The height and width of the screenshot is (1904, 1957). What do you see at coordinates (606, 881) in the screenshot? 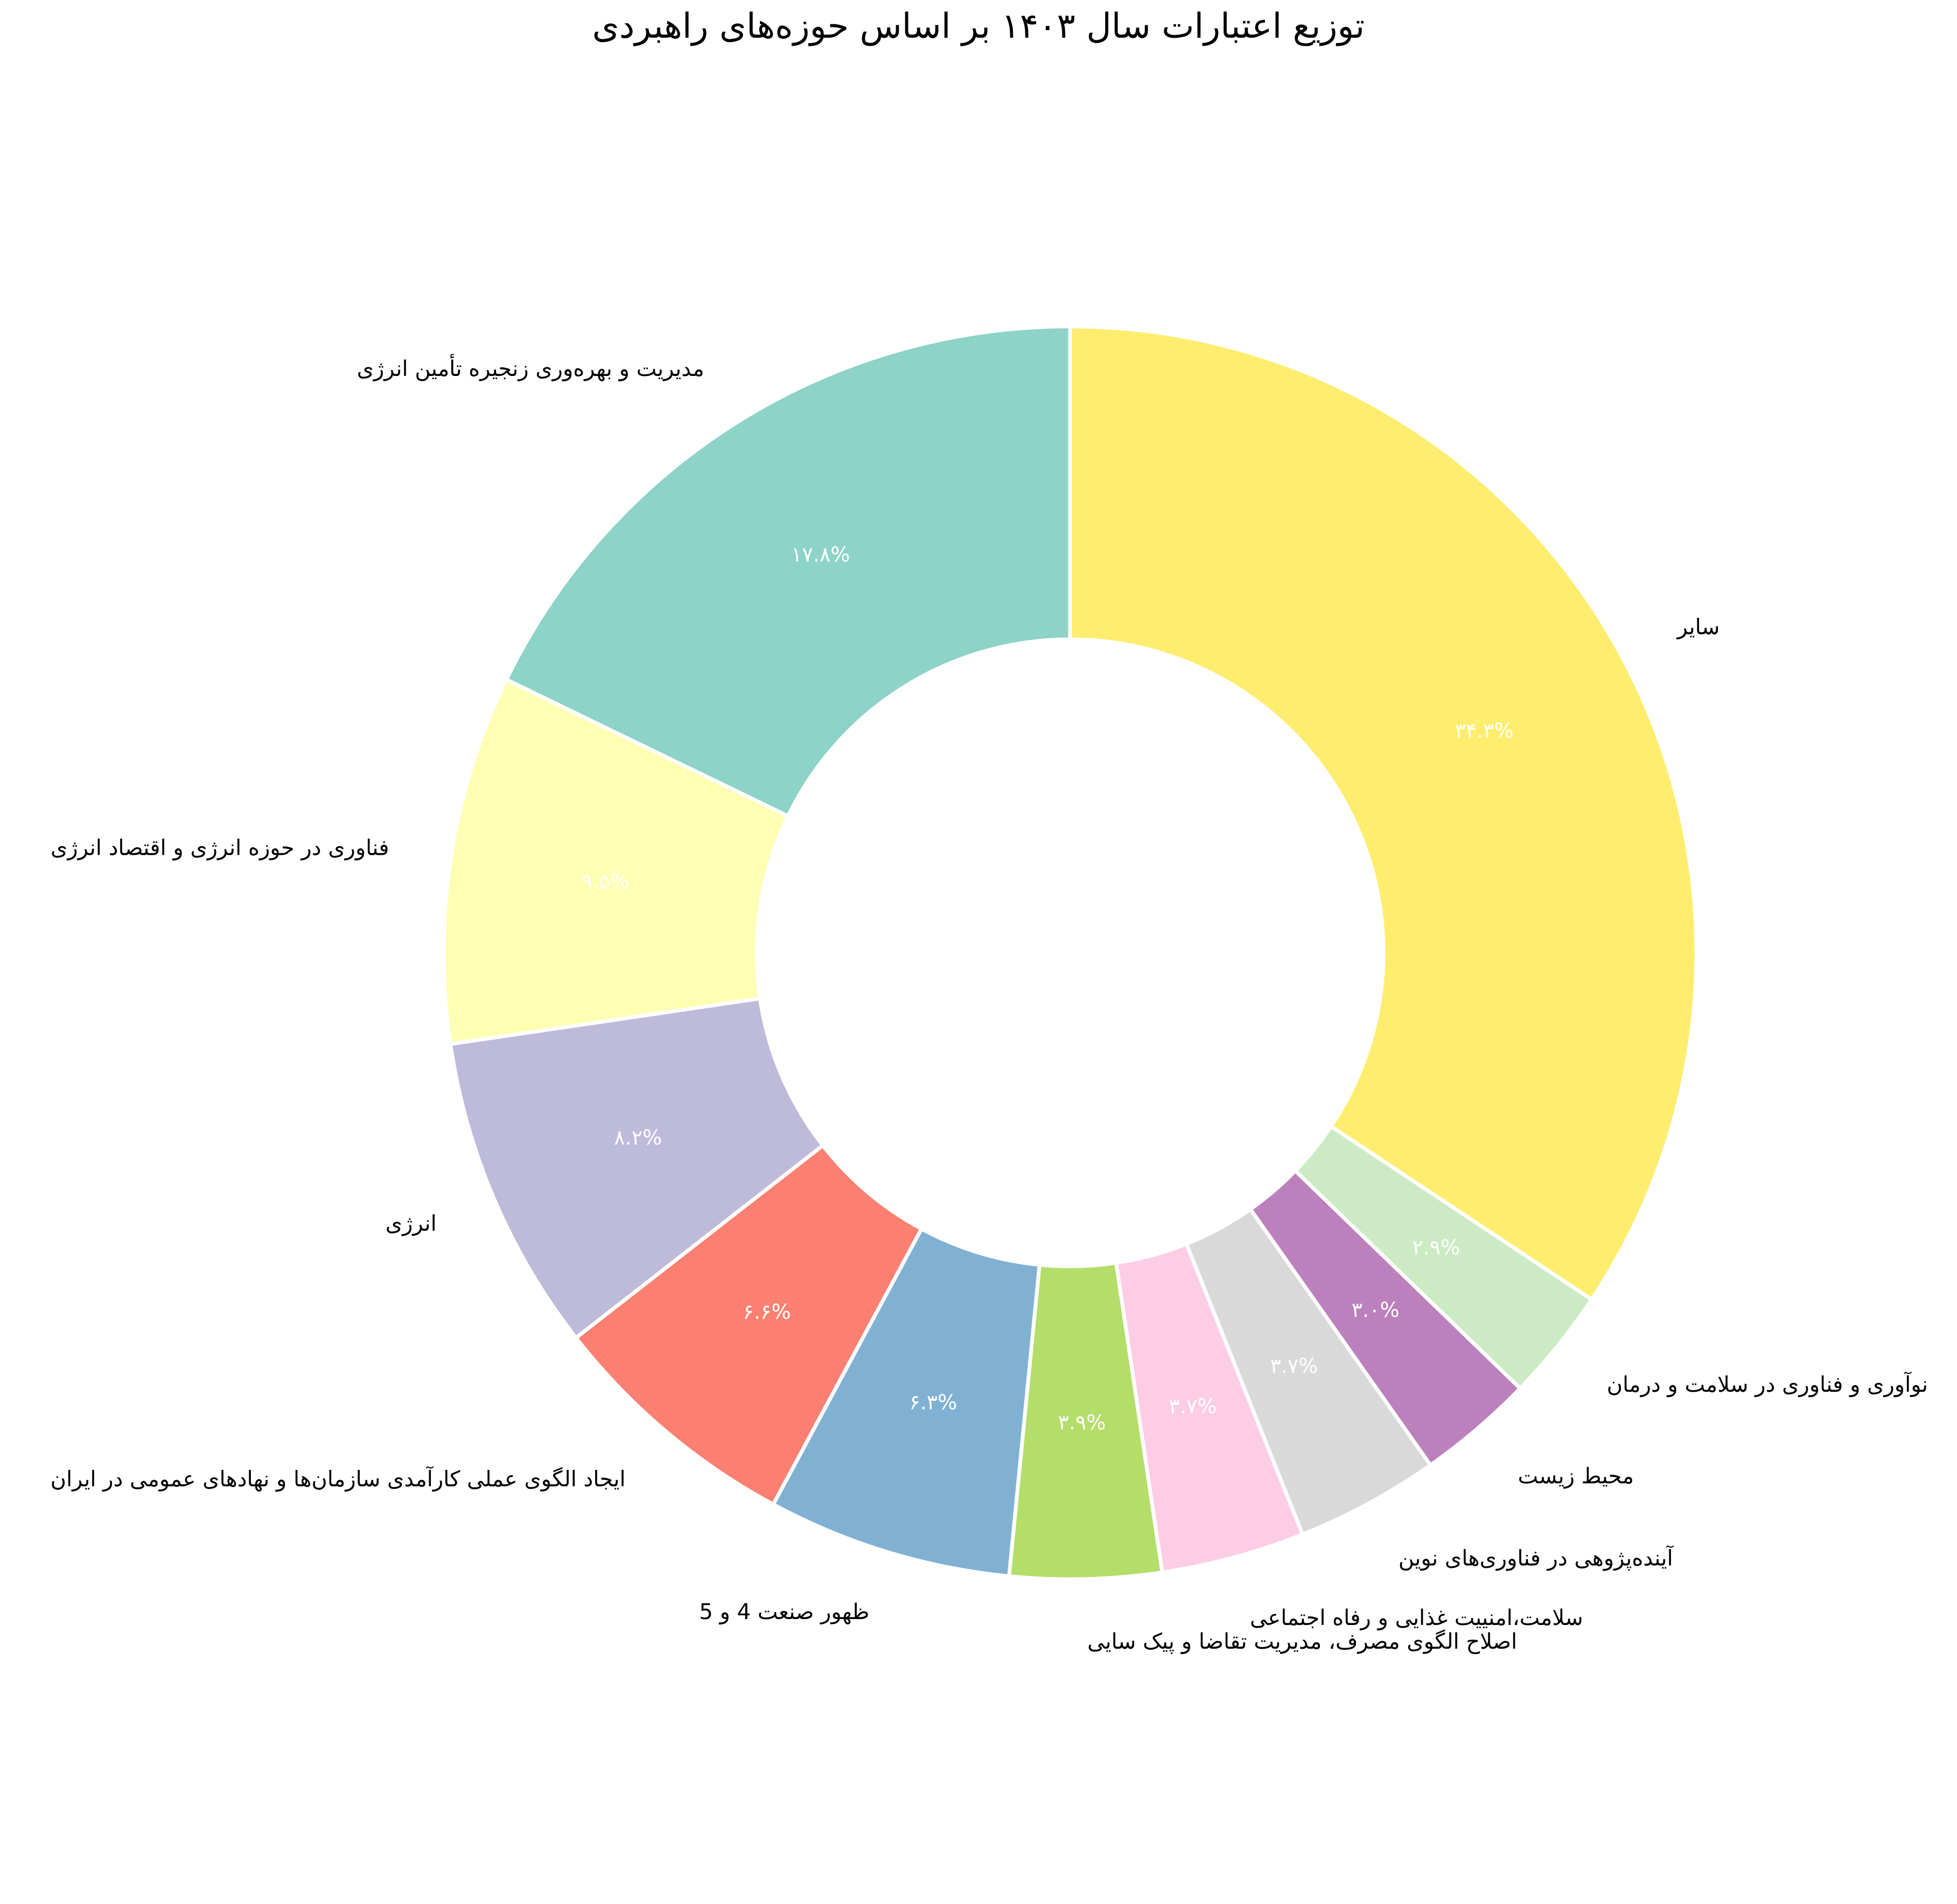
I see `slice-percent-label-1: ۹.۵%` at bounding box center [606, 881].